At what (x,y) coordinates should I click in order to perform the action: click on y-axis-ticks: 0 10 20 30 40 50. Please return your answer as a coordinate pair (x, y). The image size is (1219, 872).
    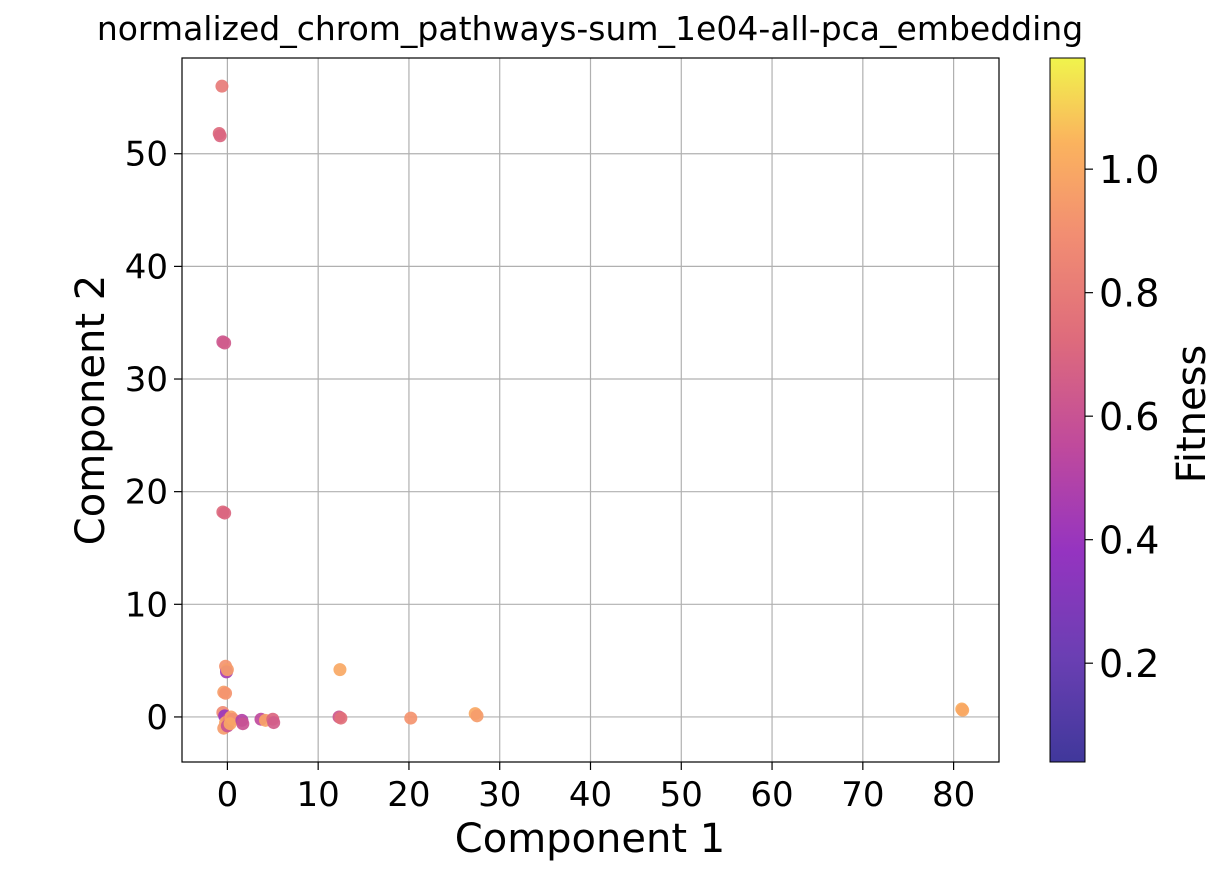
    Looking at the image, I should click on (153, 436).